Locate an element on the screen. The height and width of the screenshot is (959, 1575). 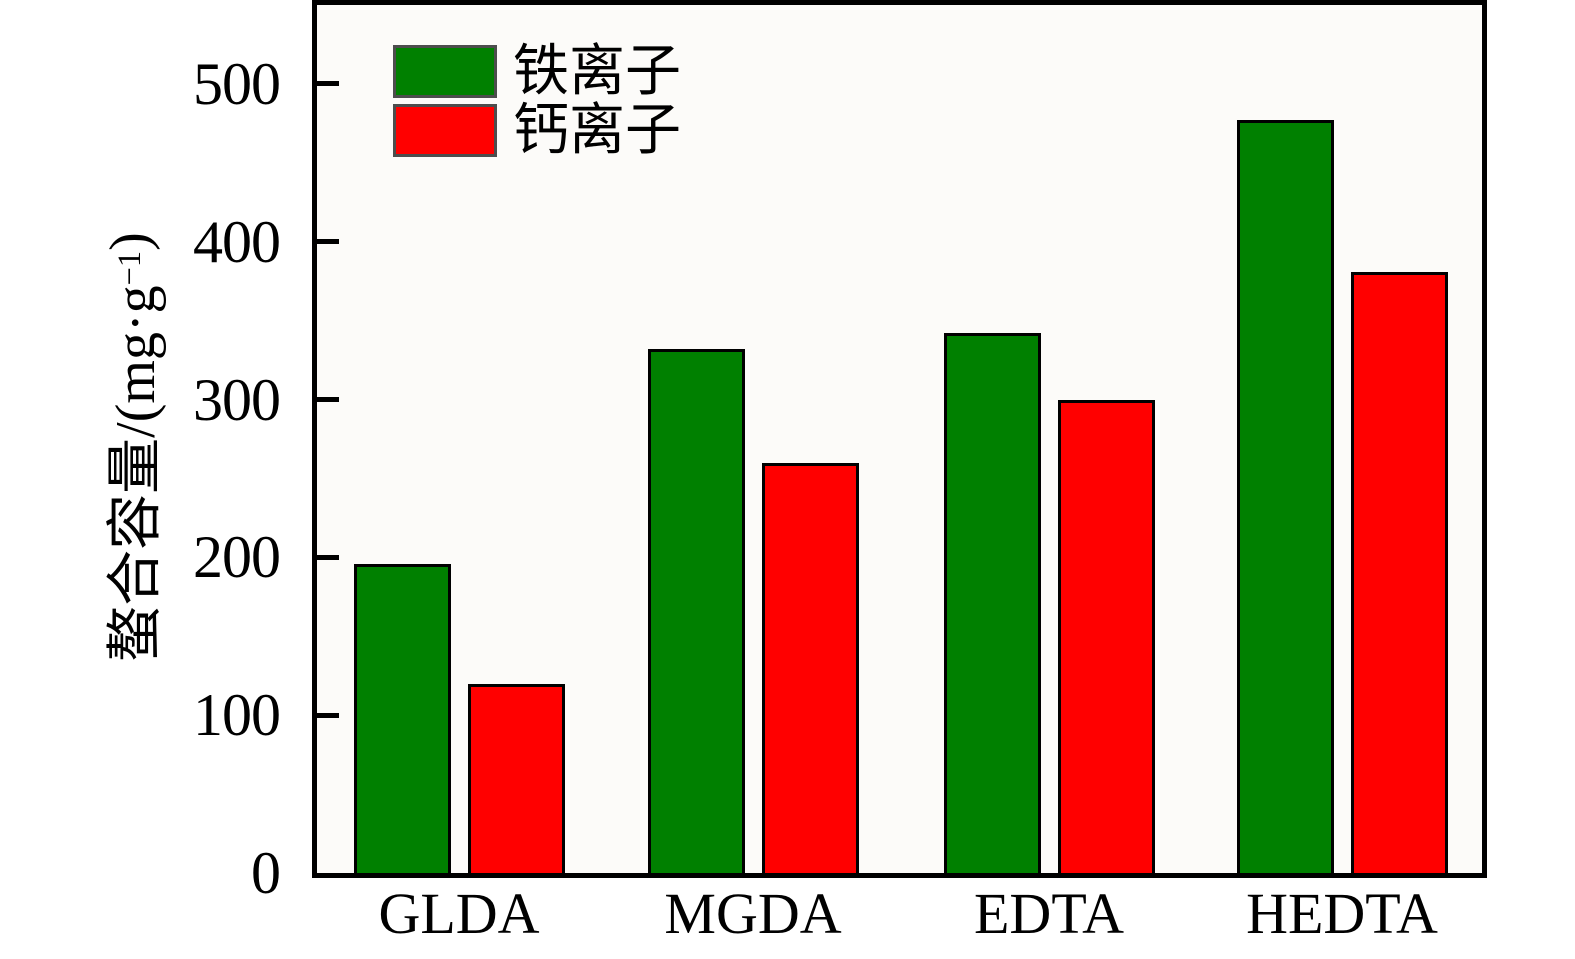
bar-iron-hedta is located at coordinates (1285, 496).